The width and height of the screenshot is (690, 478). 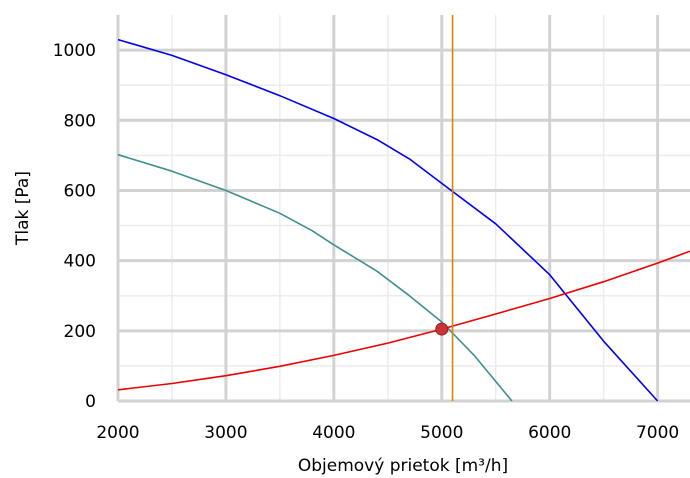 What do you see at coordinates (442, 329) in the screenshot?
I see `operating-point-marker` at bounding box center [442, 329].